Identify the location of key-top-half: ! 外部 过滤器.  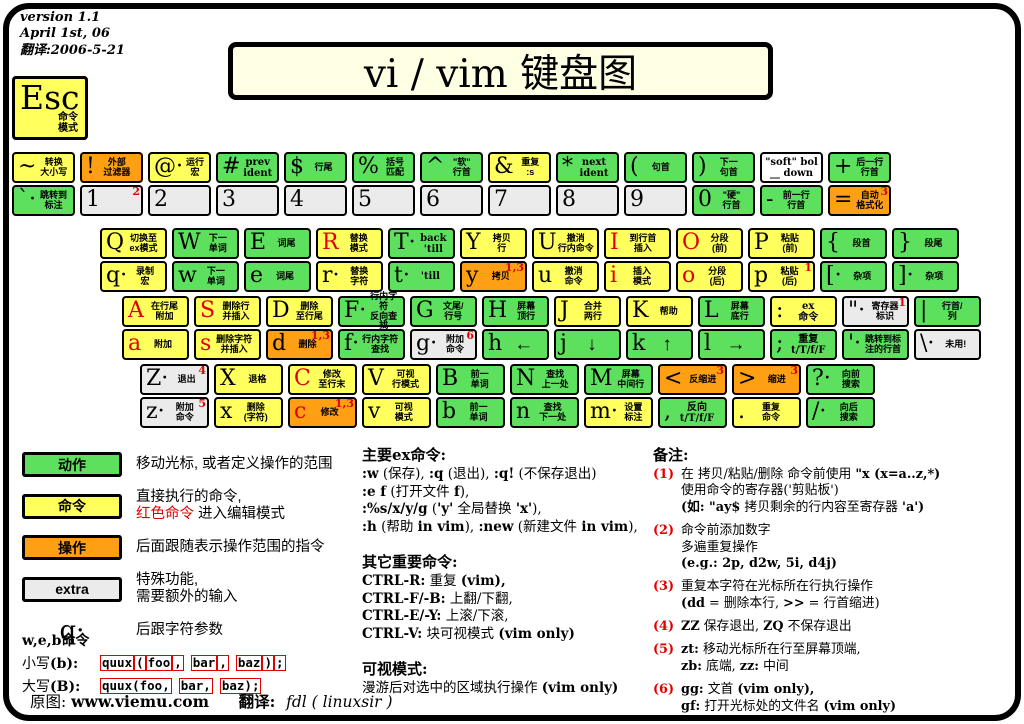
(111, 167).